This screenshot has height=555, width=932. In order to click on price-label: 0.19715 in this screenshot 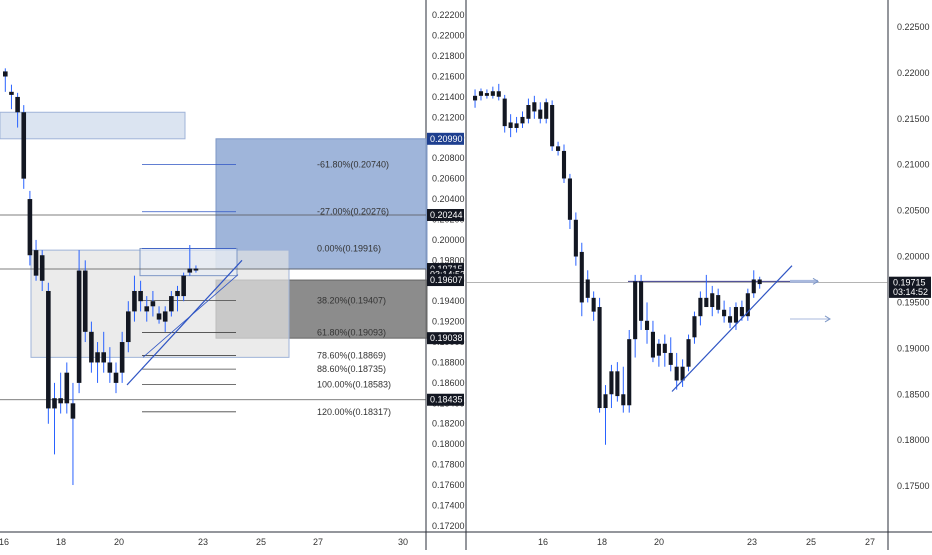, I will do `click(910, 282)`.